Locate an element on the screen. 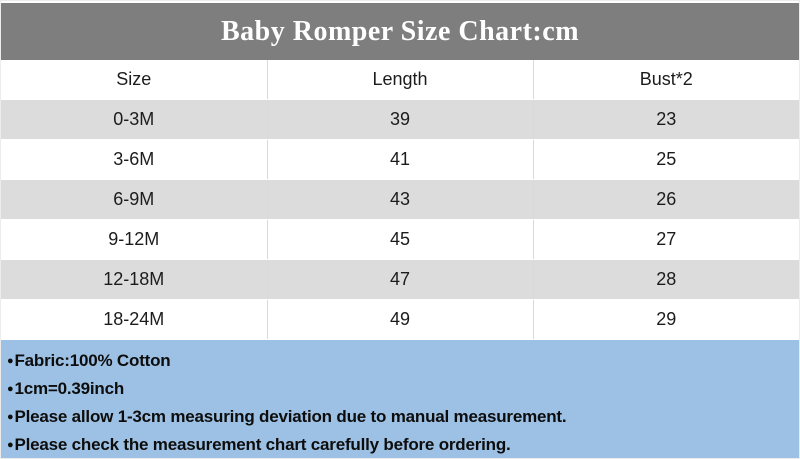 Image resolution: width=800 pixels, height=459 pixels. bust-cell: 27 is located at coordinates (665, 239).